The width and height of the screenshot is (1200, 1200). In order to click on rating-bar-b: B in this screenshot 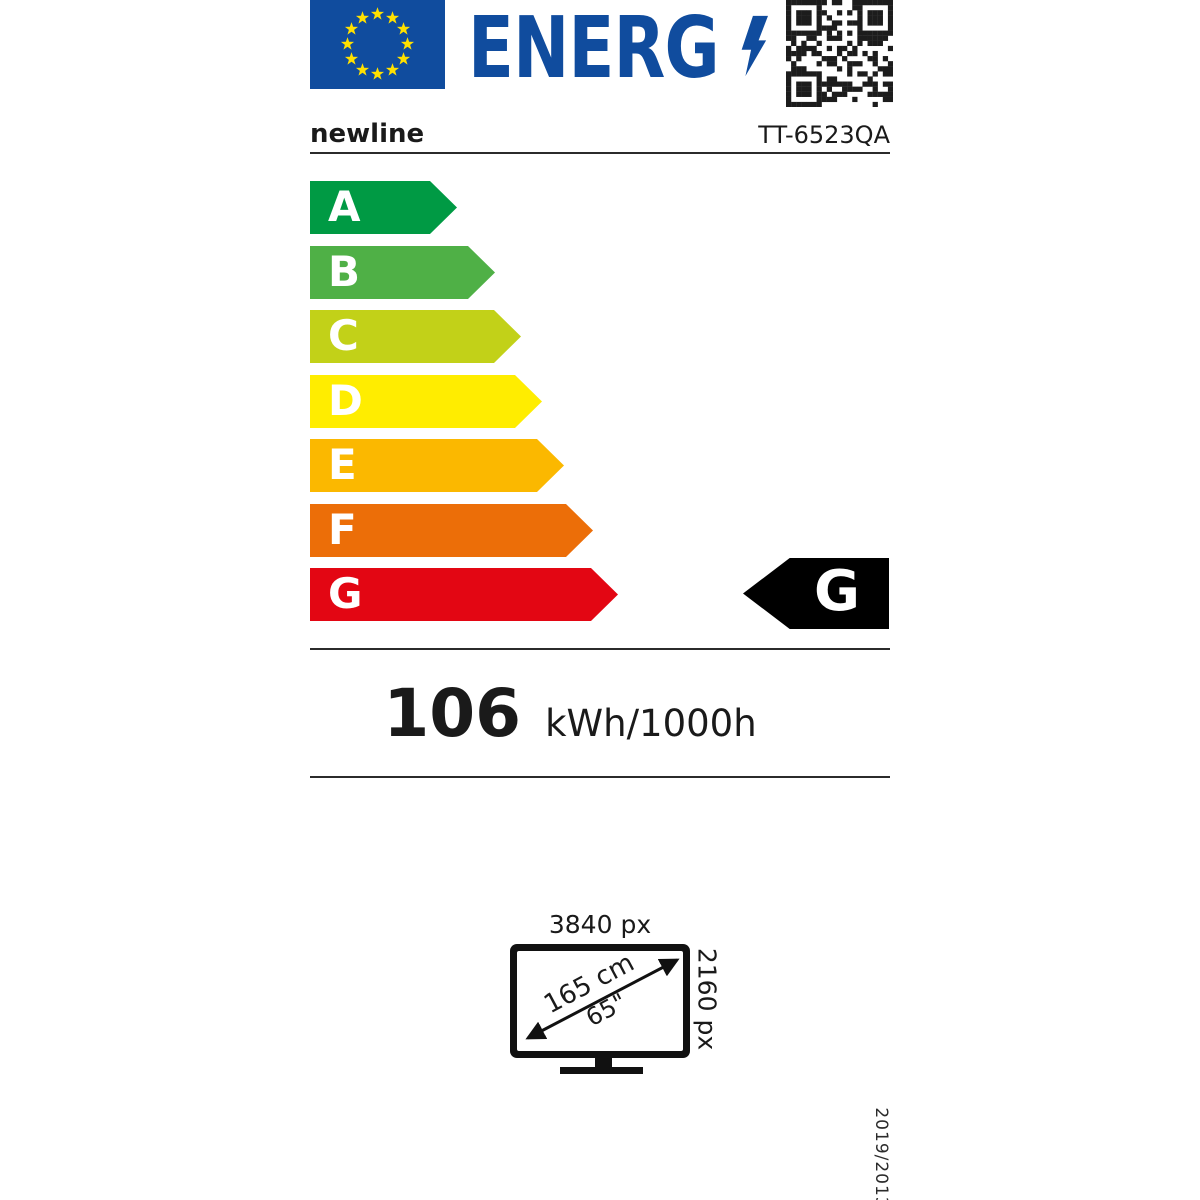, I will do `click(402, 272)`.